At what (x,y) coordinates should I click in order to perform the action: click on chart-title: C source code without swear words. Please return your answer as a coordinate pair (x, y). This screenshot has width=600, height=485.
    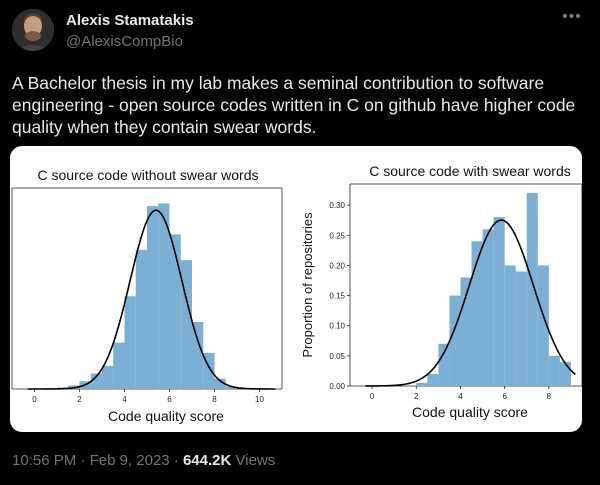
    Looking at the image, I should click on (148, 175).